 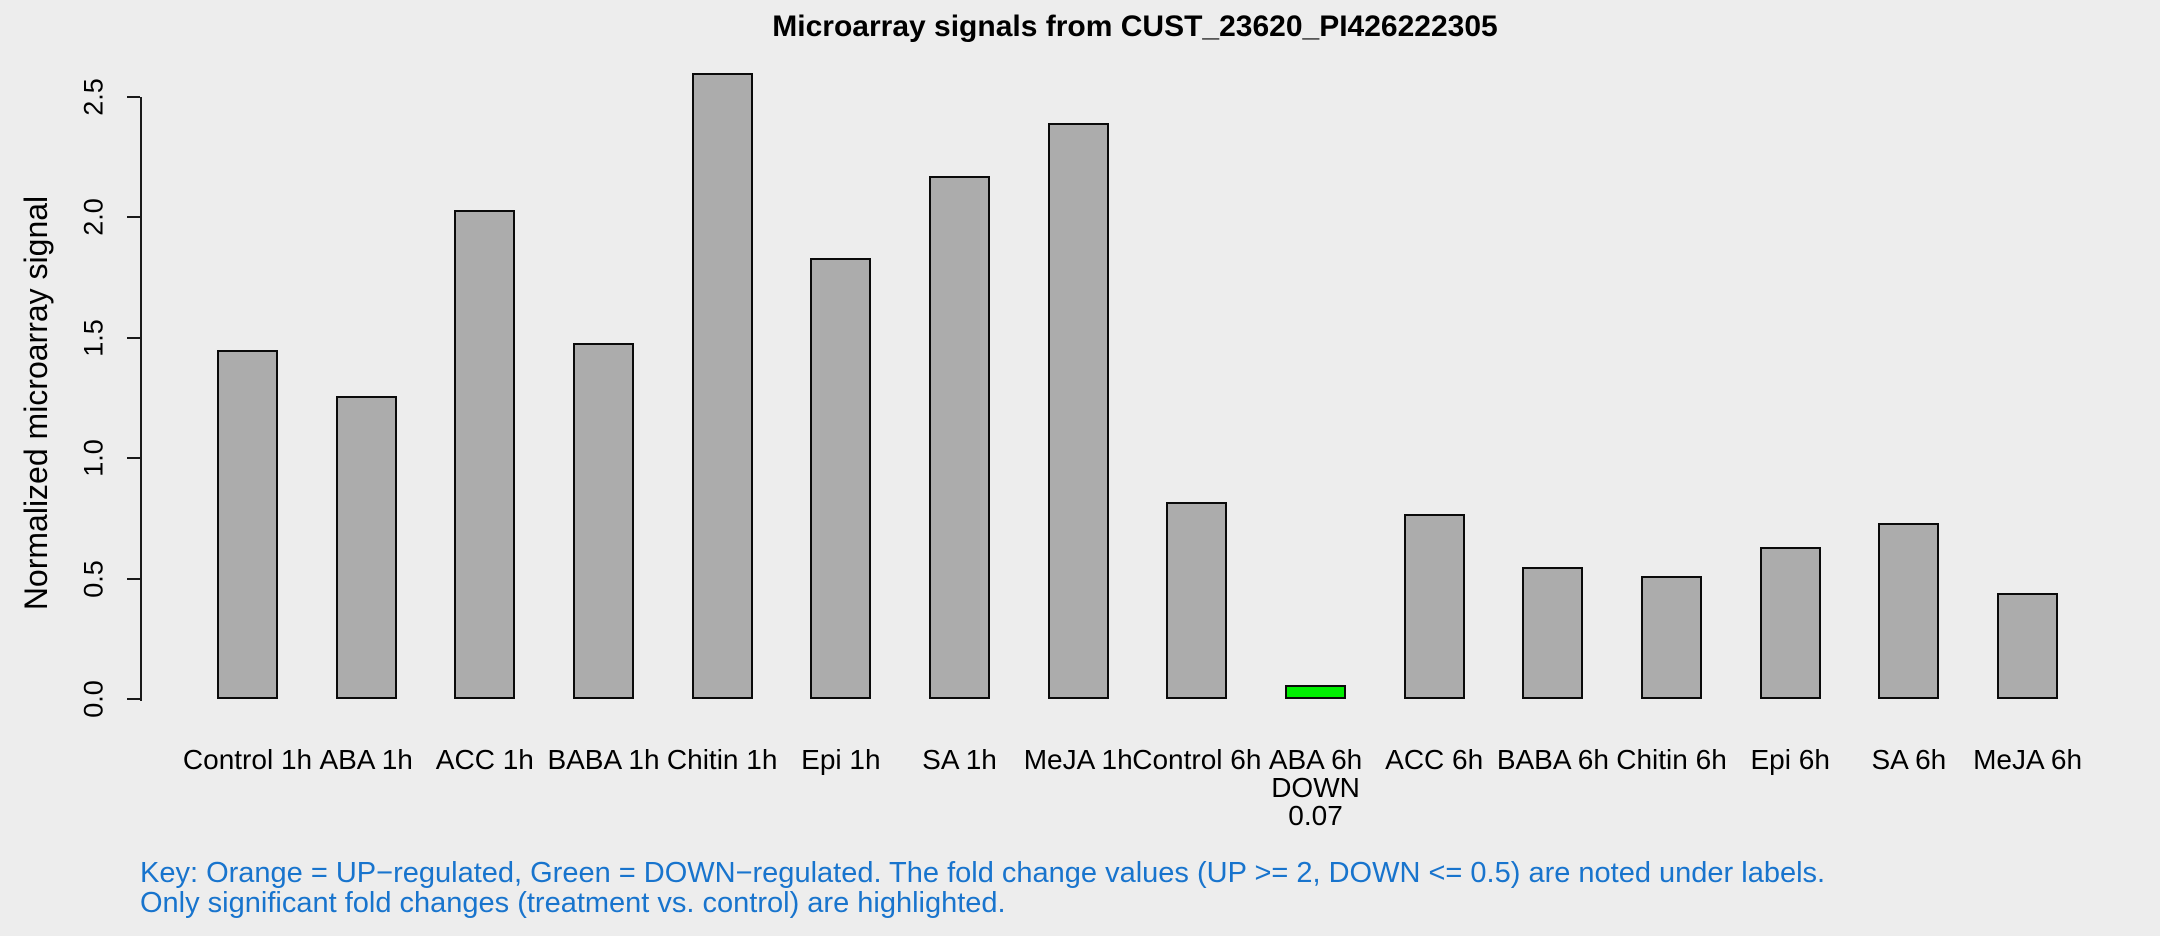 I want to click on bar-acc-1h, so click(x=485, y=454).